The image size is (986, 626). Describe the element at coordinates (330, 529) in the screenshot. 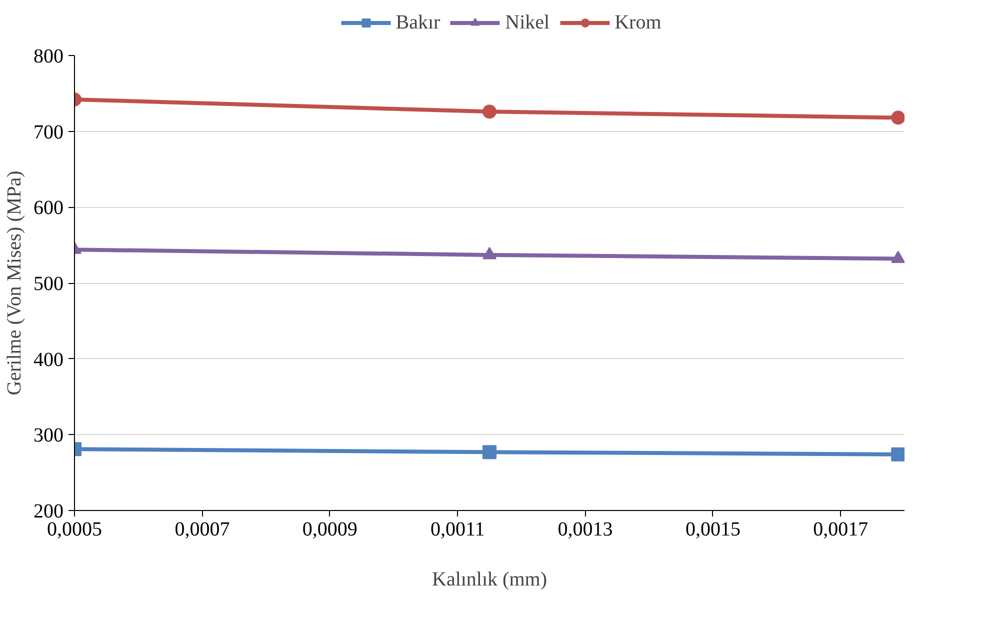

I see `x-tick-label: 0,0009` at that location.